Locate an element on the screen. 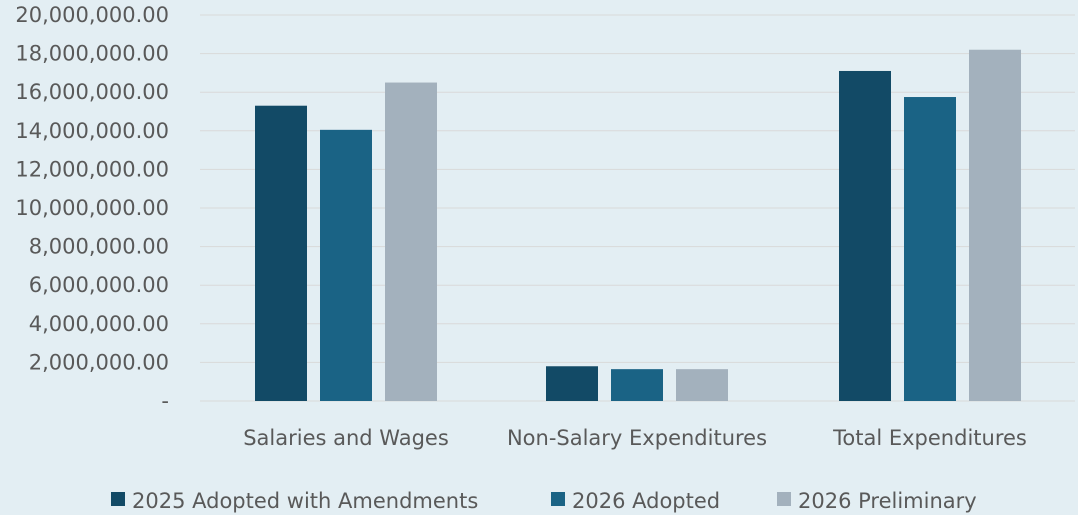 The width and height of the screenshot is (1078, 515). legend-label: 2025 Adopted with Amendments is located at coordinates (305, 501).